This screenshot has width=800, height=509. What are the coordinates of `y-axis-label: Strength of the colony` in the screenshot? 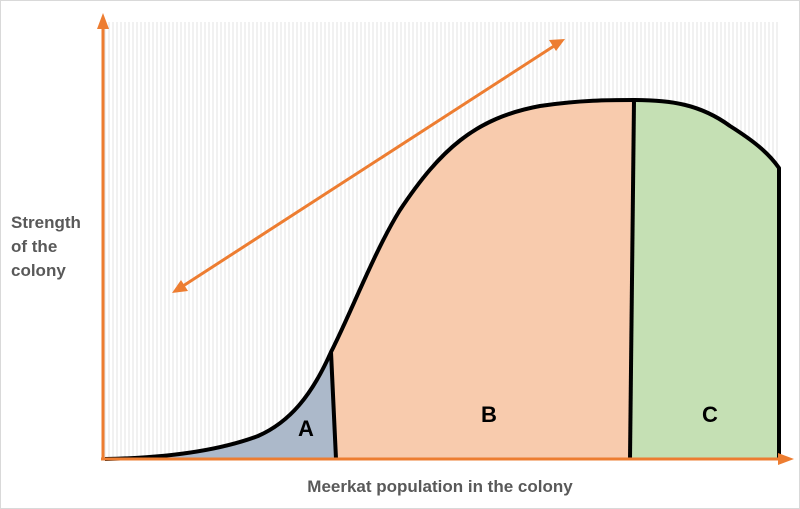 It's located at (58, 247).